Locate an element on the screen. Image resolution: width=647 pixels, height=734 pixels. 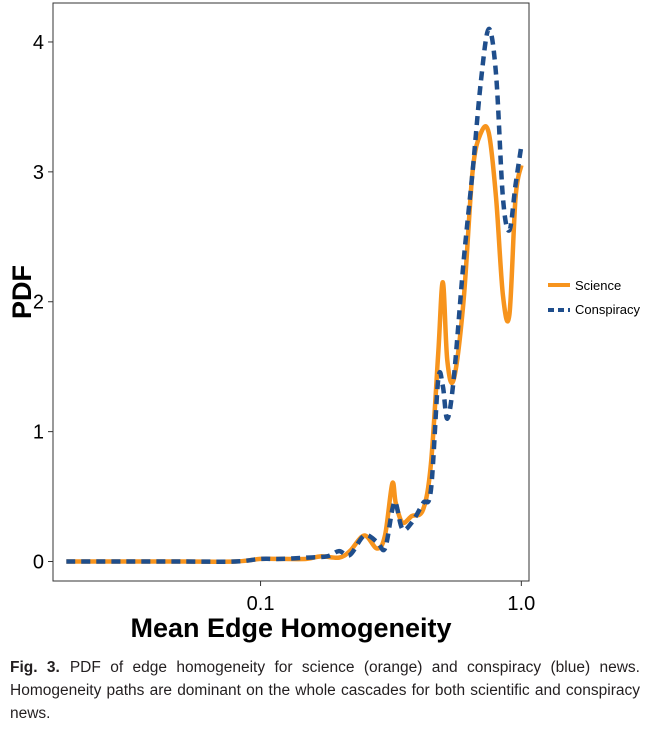
x-tick-label: 1.0 is located at coordinates (521, 604).